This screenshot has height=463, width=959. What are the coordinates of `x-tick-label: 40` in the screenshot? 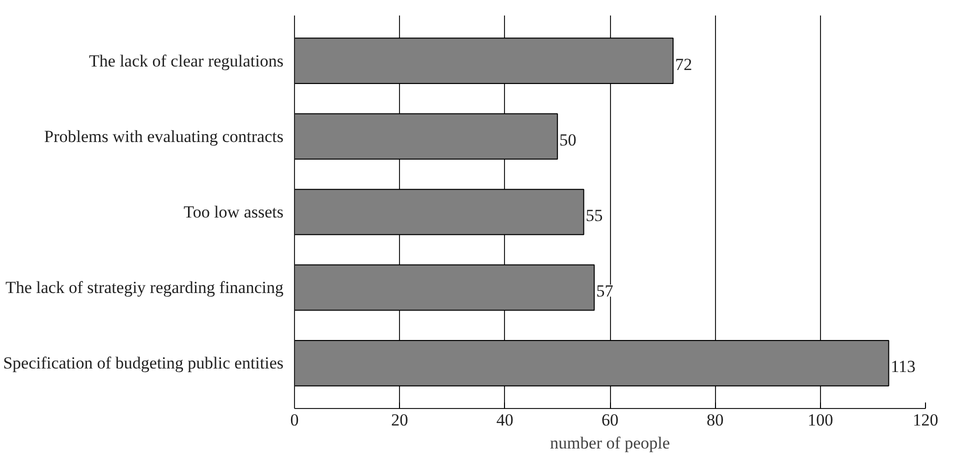 It's located at (505, 420).